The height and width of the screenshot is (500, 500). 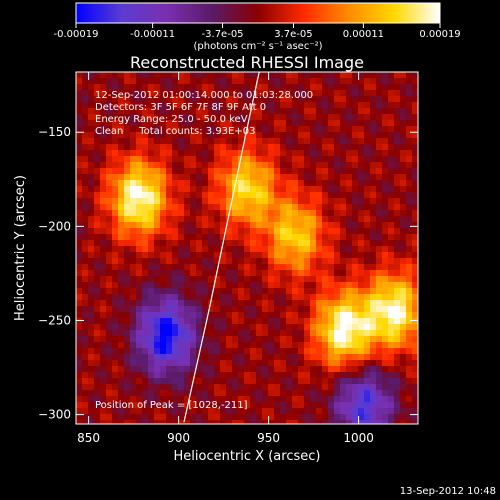 What do you see at coordinates (54, 415) in the screenshot?
I see `y-tick-label: −300` at bounding box center [54, 415].